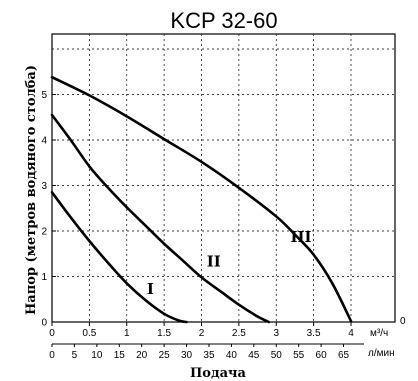 The height and width of the screenshot is (381, 418). I want to click on x-tick-label-m3h: 0, so click(52, 333).